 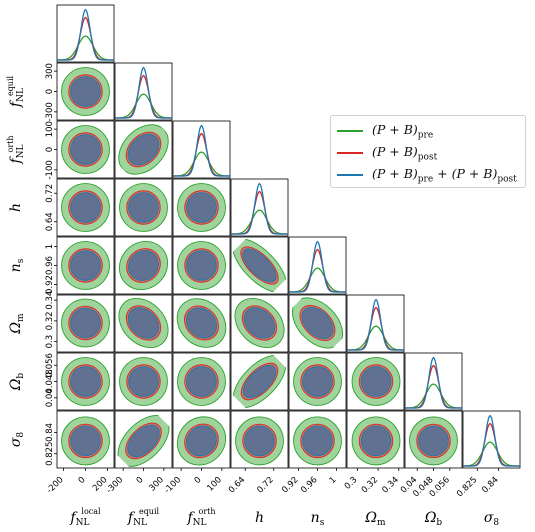 I want to click on xtick-label-n_s-1: 0.96, so click(x=309, y=485).